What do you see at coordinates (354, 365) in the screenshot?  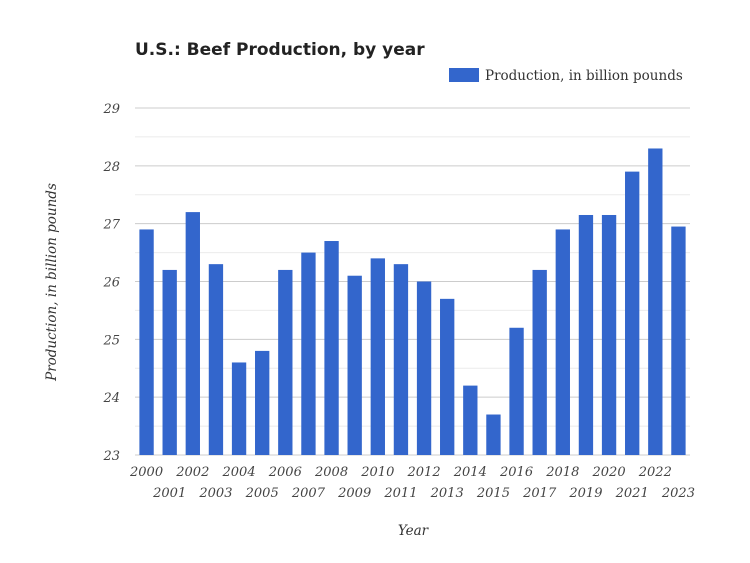 I see `bar-2009` at bounding box center [354, 365].